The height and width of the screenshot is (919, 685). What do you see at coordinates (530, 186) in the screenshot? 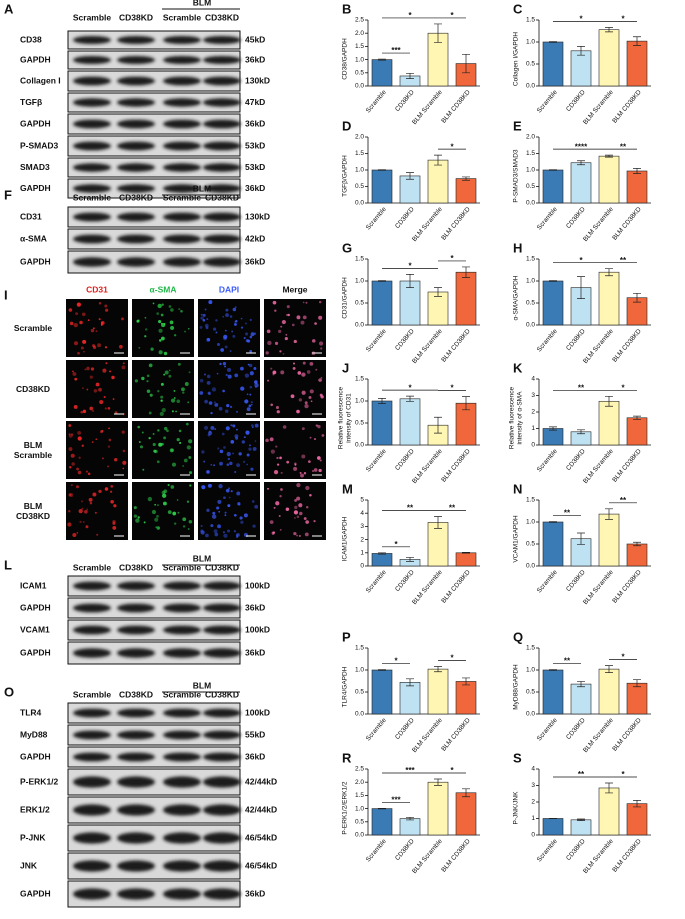
I see `y-tick-label: 0.5` at bounding box center [530, 186].